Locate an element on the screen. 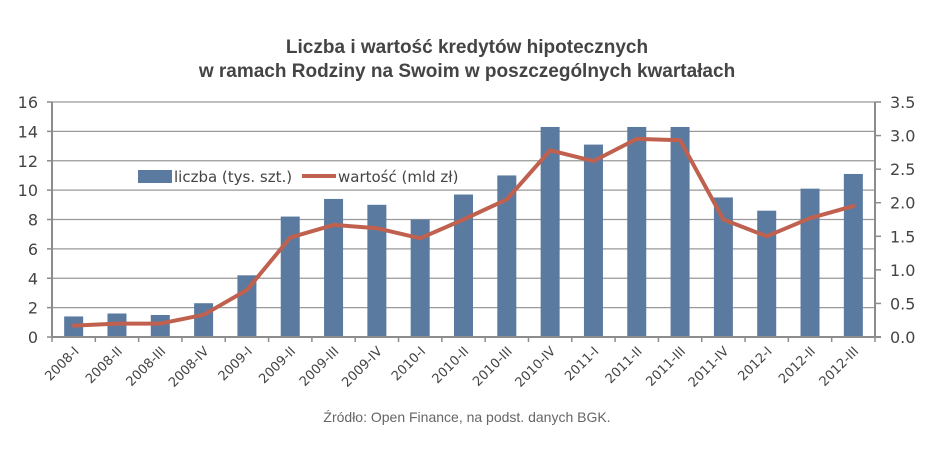  y-left-label: 8 is located at coordinates (33, 220).